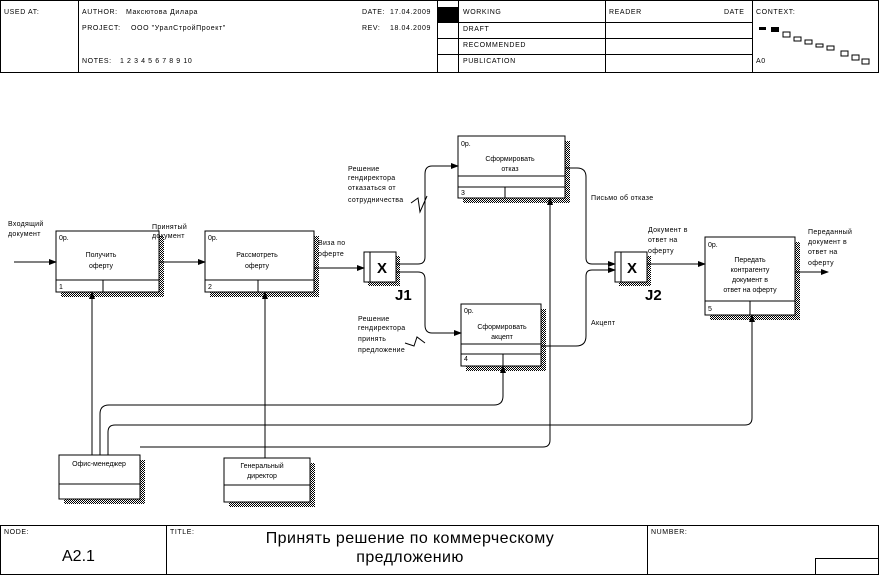 The width and height of the screenshot is (879, 575). Describe the element at coordinates (331, 243) in the screenshot. I see `label-visa-1: Виза по` at that location.